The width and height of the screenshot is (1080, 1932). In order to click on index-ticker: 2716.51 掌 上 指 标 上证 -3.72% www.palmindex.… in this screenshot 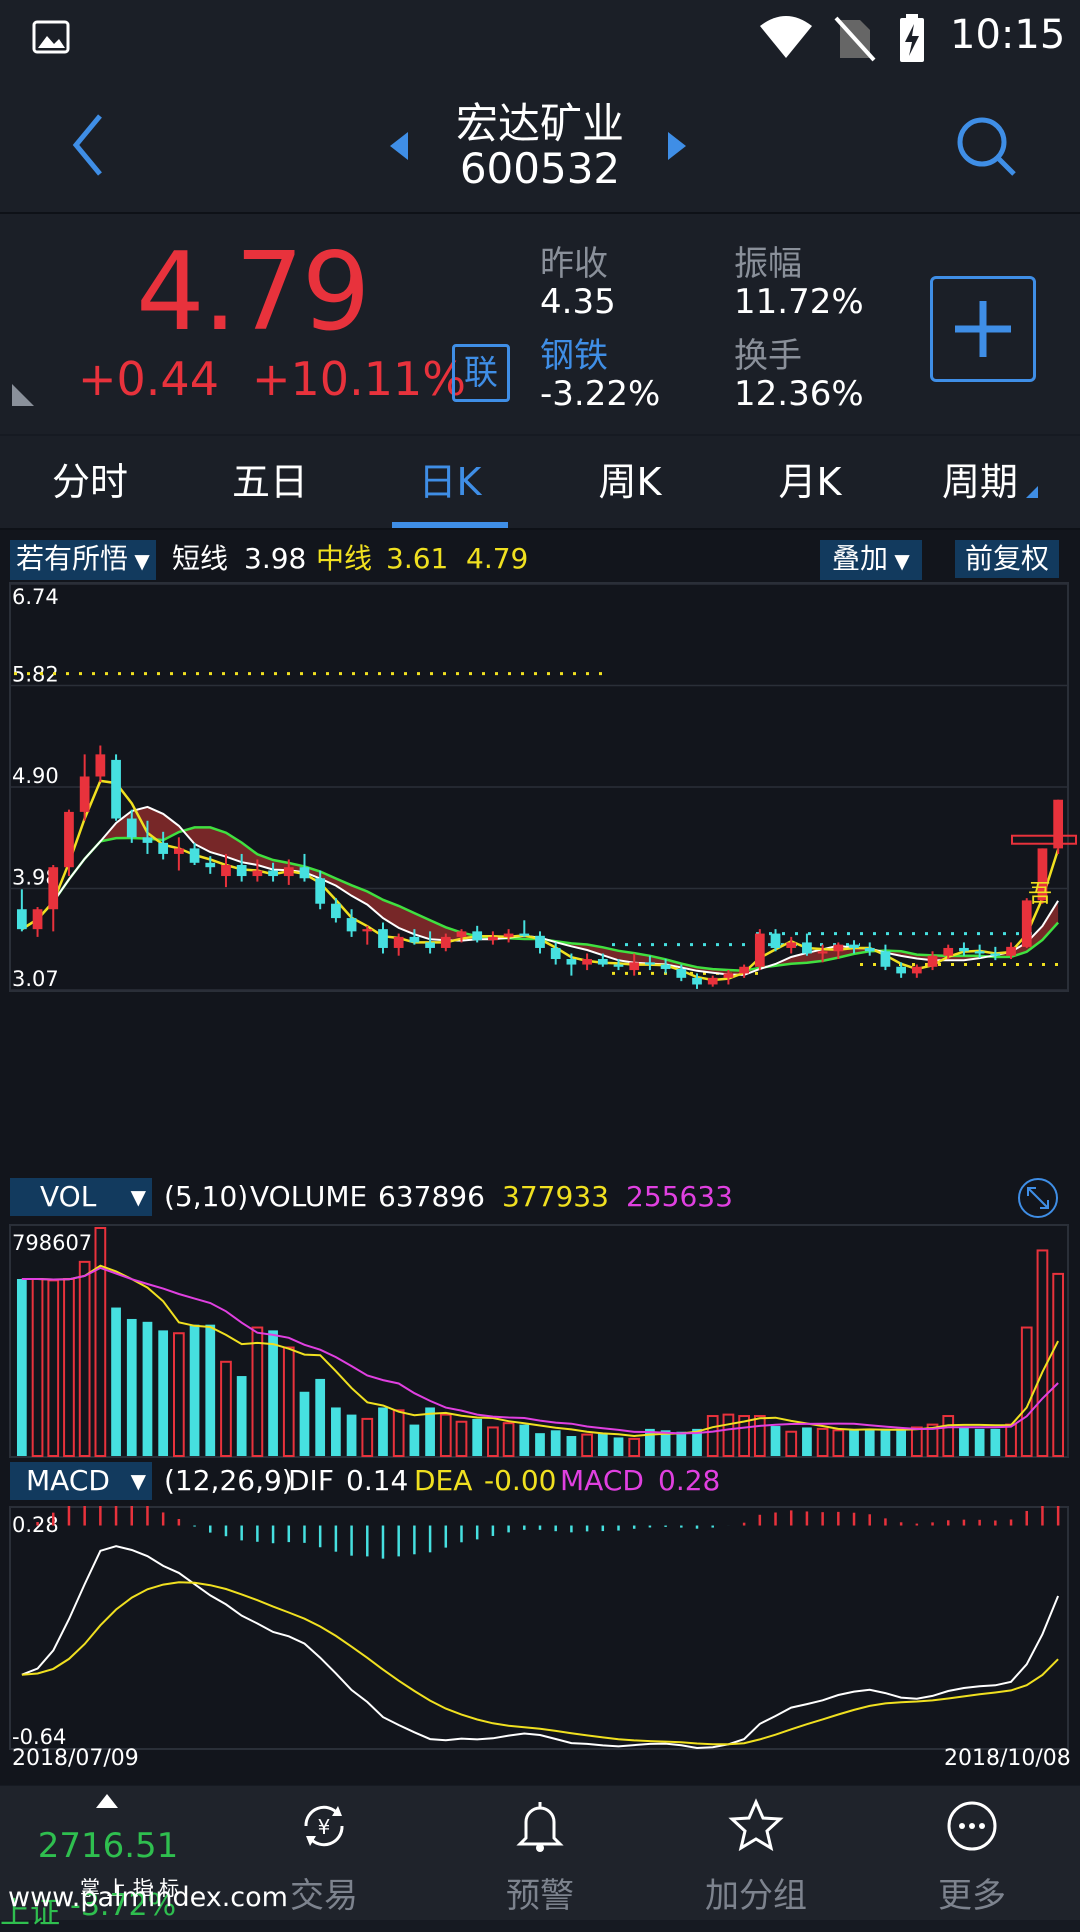, I will do `click(144, 1858)`.